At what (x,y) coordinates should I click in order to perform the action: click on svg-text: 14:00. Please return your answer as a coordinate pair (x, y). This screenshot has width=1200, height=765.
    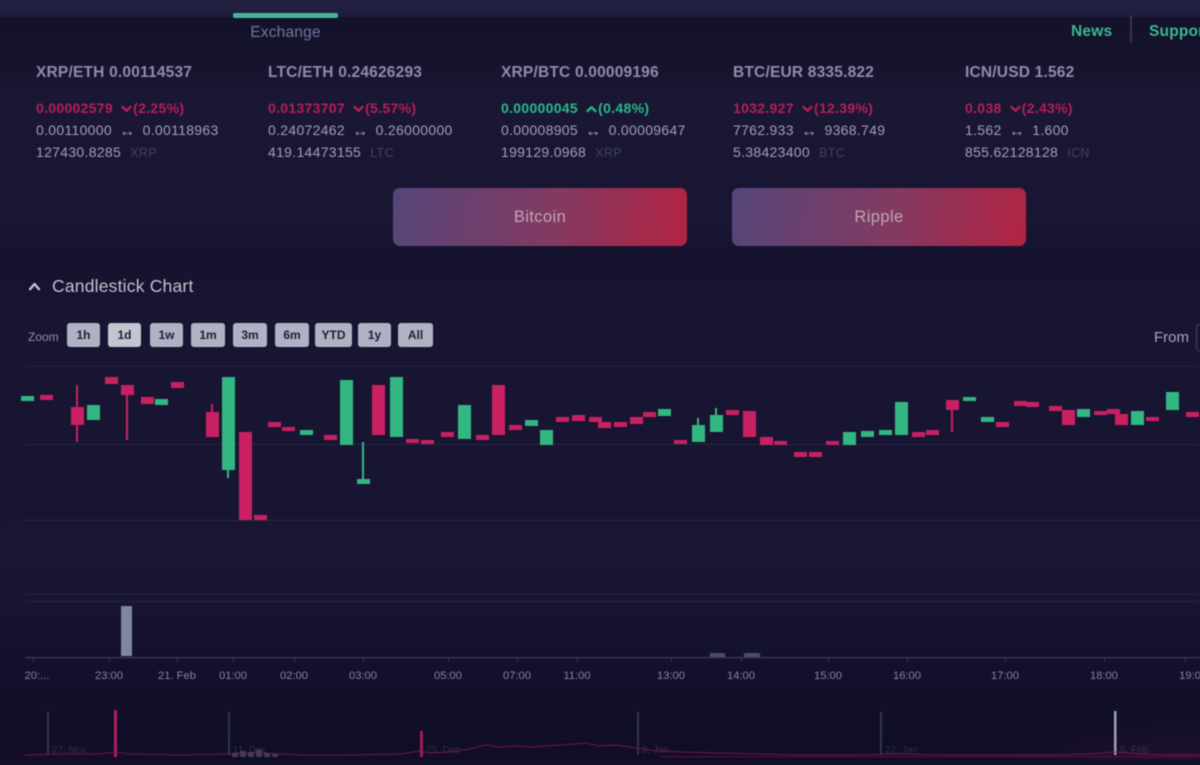
    Looking at the image, I should click on (741, 676).